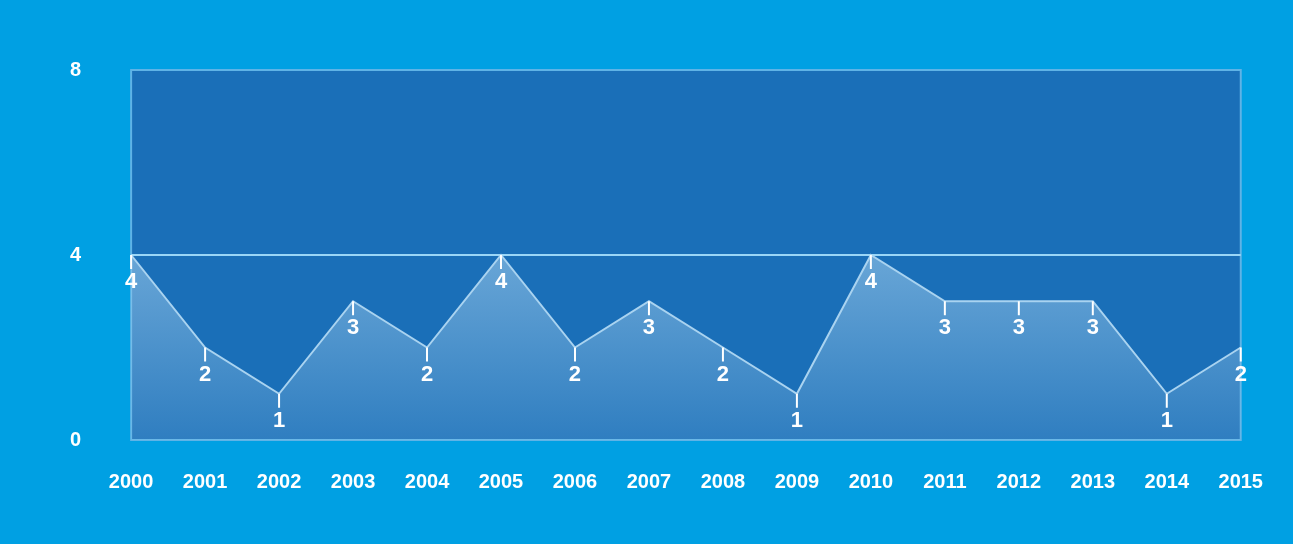 The height and width of the screenshot is (544, 1293). I want to click on y-tick-label: 8, so click(76, 68).